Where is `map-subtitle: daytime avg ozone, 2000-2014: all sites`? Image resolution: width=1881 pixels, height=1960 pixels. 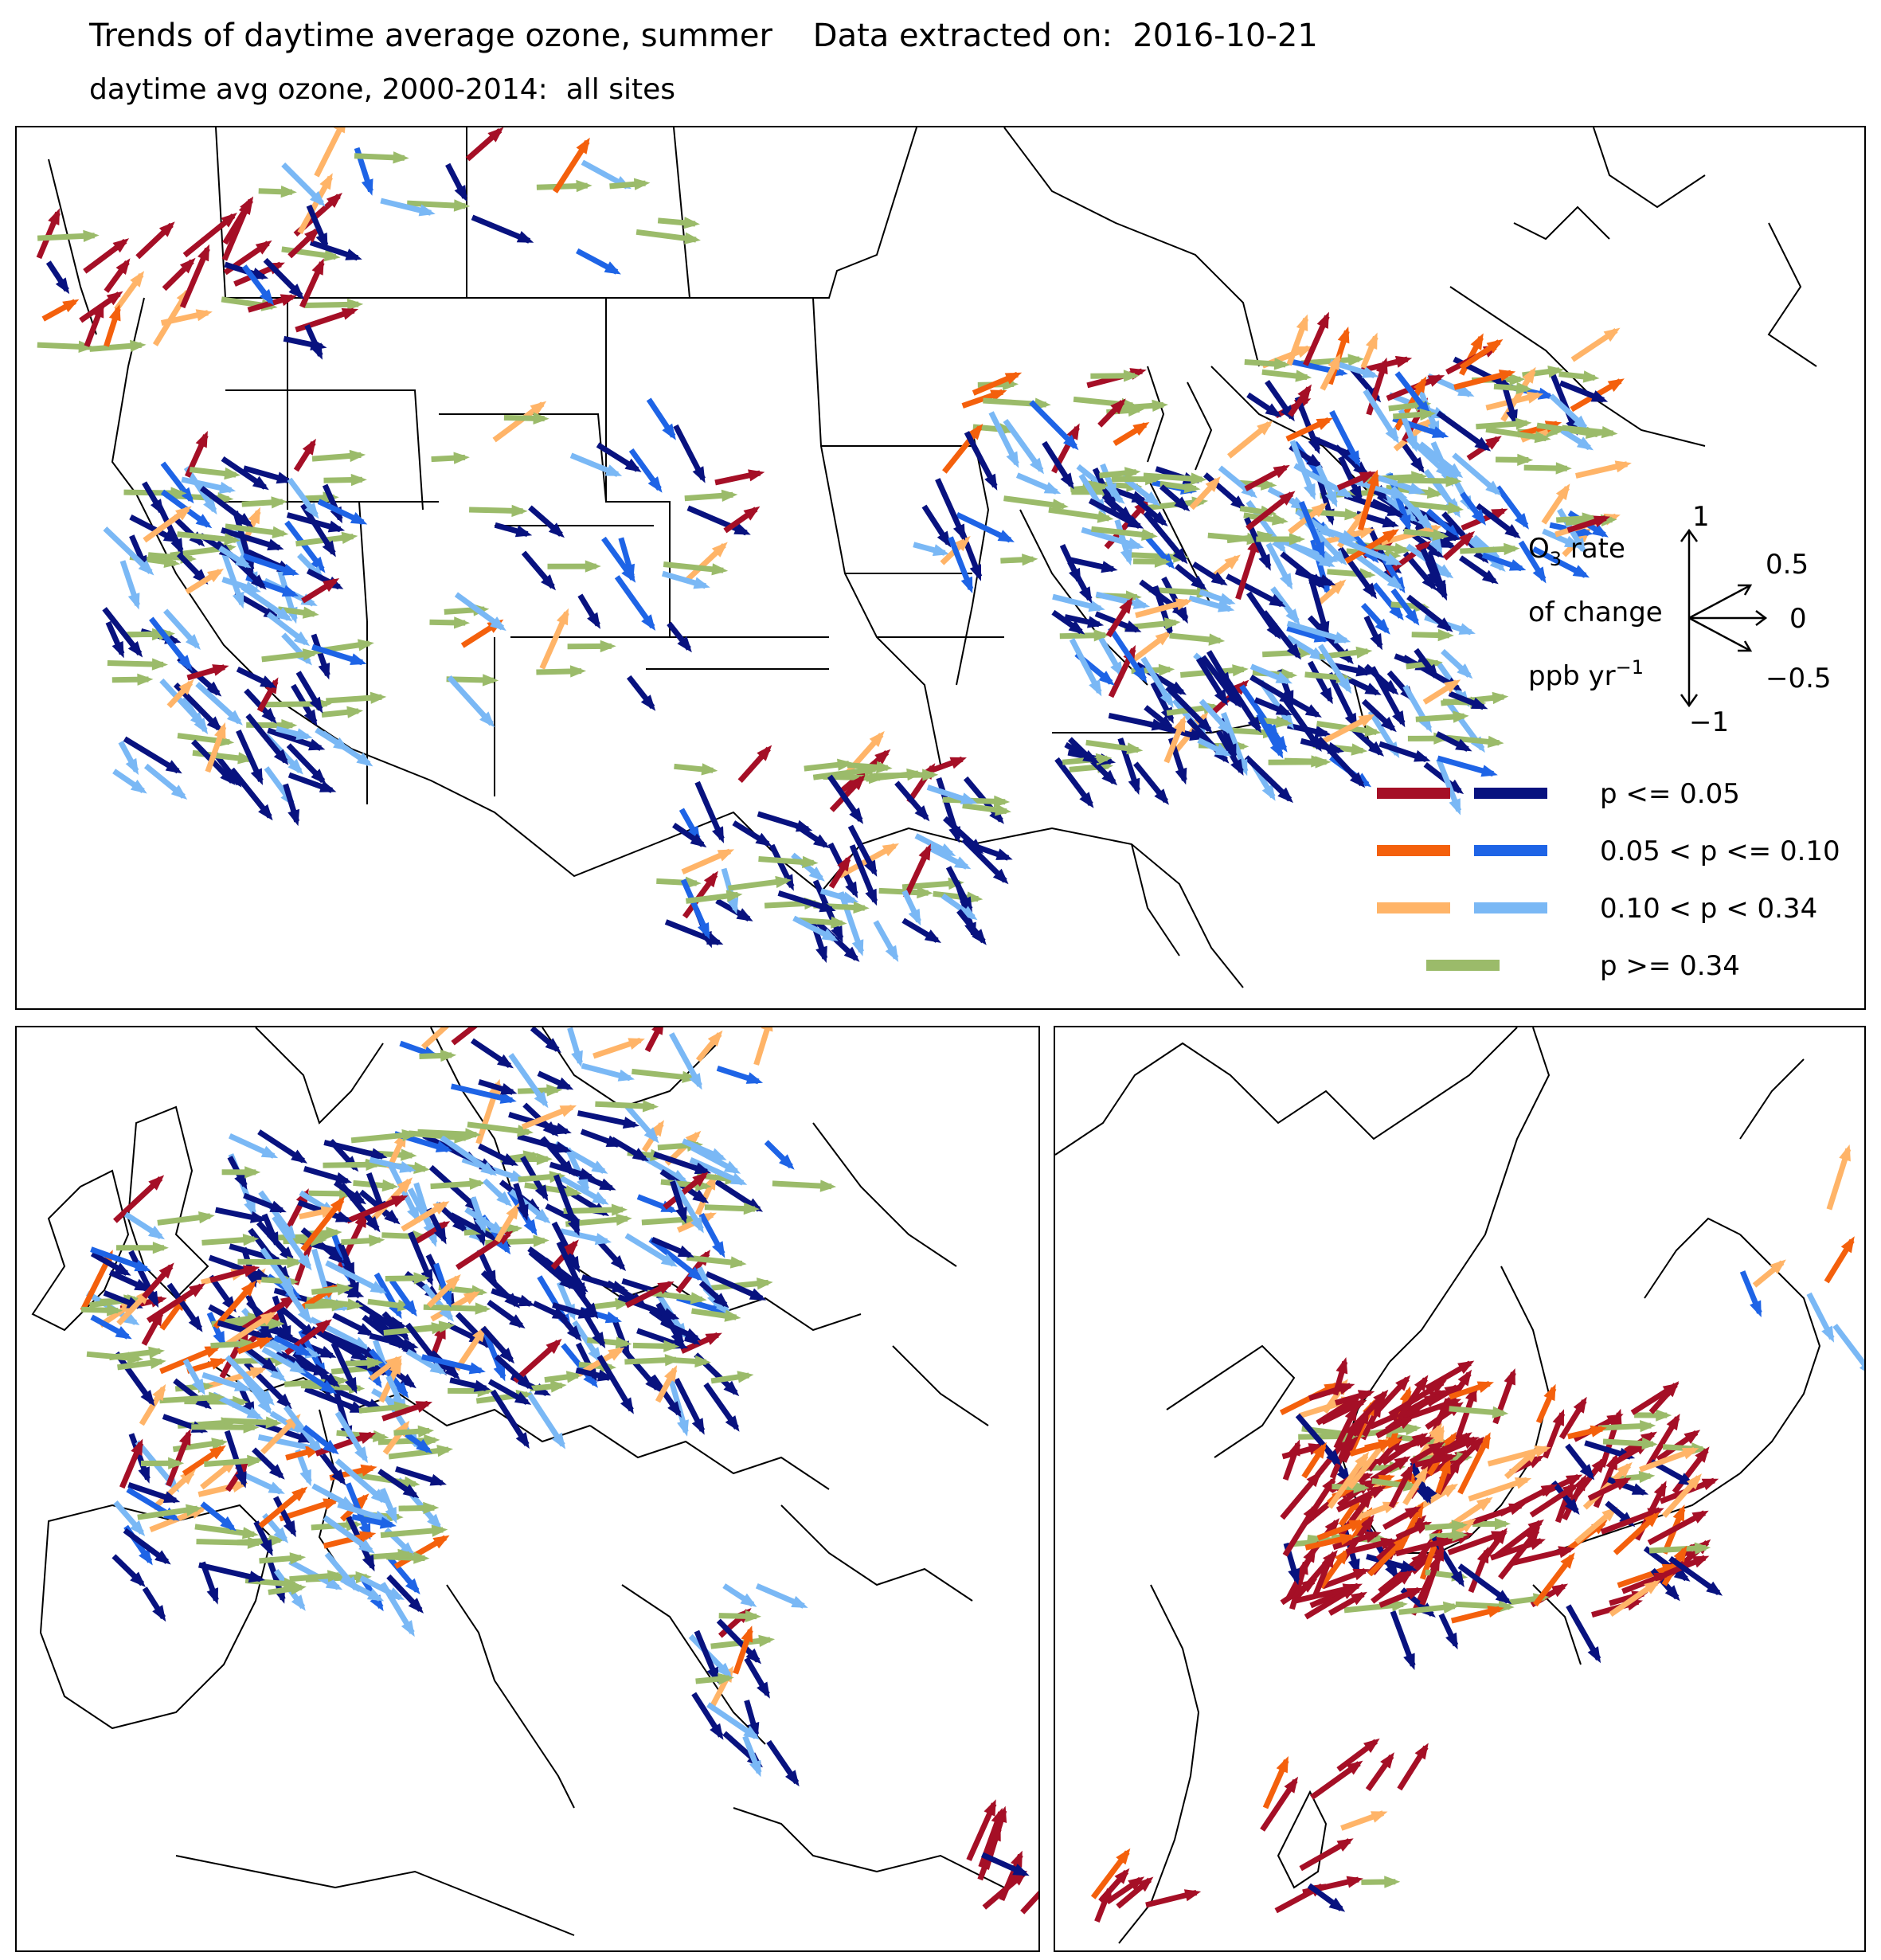 map-subtitle: daytime avg ozone, 2000-2014: all sites is located at coordinates (382, 90).